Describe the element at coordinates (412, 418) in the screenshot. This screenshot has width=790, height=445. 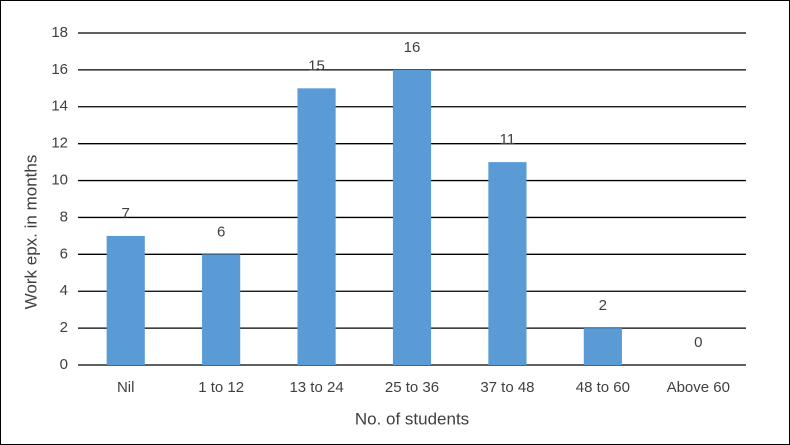
I see `x-axis-title: No. of students` at that location.